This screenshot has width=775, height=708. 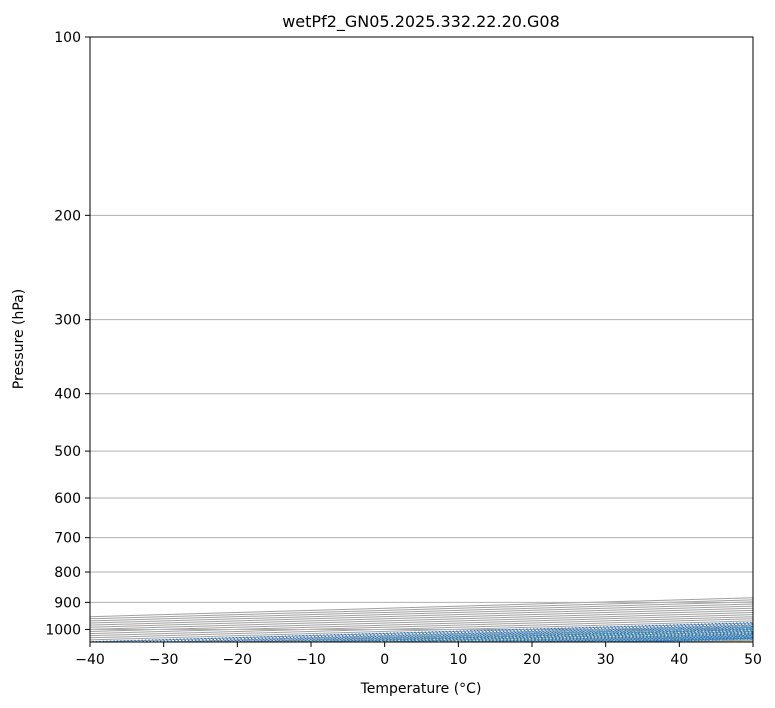 What do you see at coordinates (19, 339) in the screenshot?
I see `y-axis-title: Pressure (hPa)` at bounding box center [19, 339].